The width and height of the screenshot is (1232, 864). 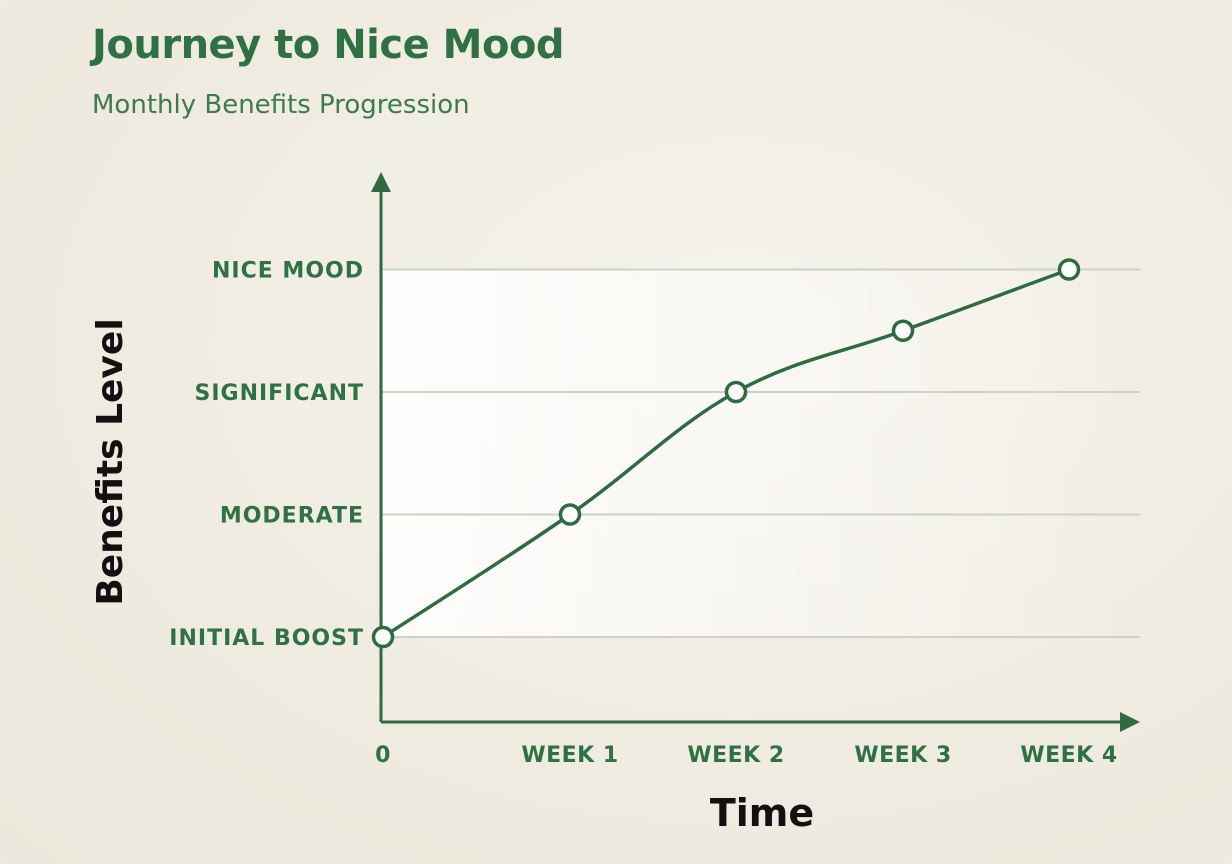 I want to click on x-tick-labels: 0 WEEK 1 WEEK 2 WEEK 3 WEEK 4, so click(x=746, y=755).